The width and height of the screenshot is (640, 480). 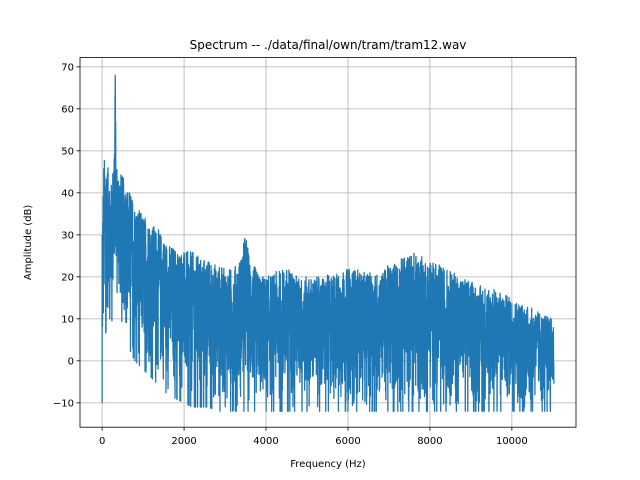 What do you see at coordinates (328, 464) in the screenshot?
I see `x-axis-label: Frequency (Hz)` at bounding box center [328, 464].